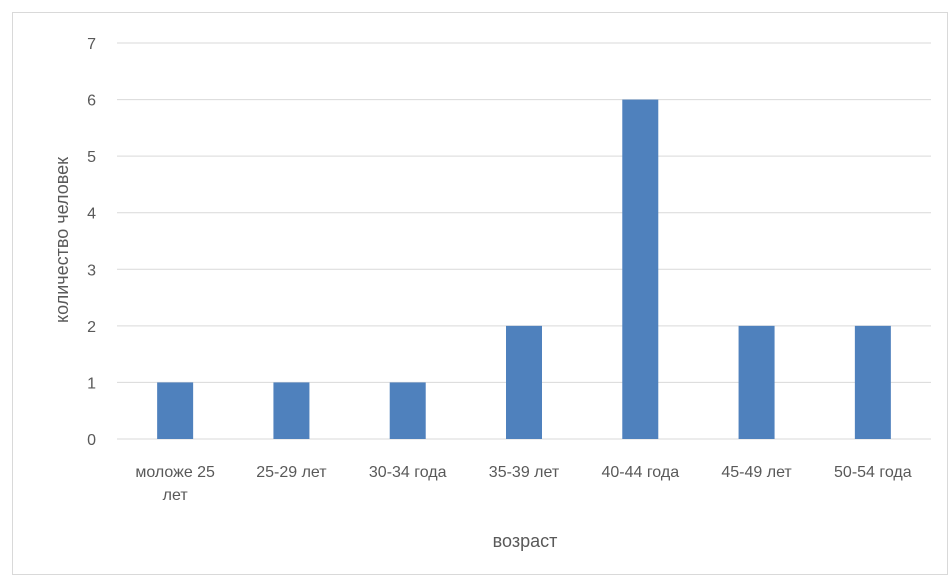 The width and height of the screenshot is (950, 577). I want to click on x-tick-label: 30-34 года, so click(408, 472).